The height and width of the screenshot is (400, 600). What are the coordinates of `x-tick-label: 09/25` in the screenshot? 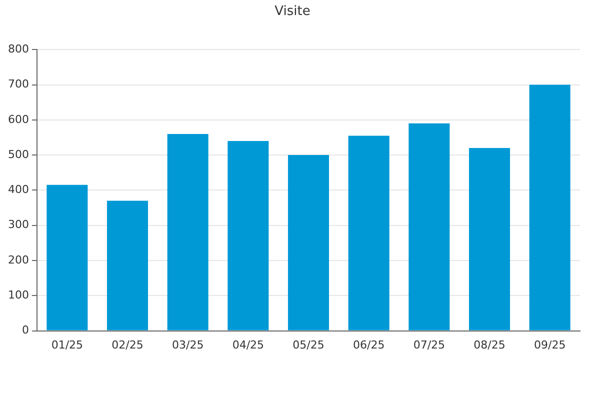 It's located at (550, 345).